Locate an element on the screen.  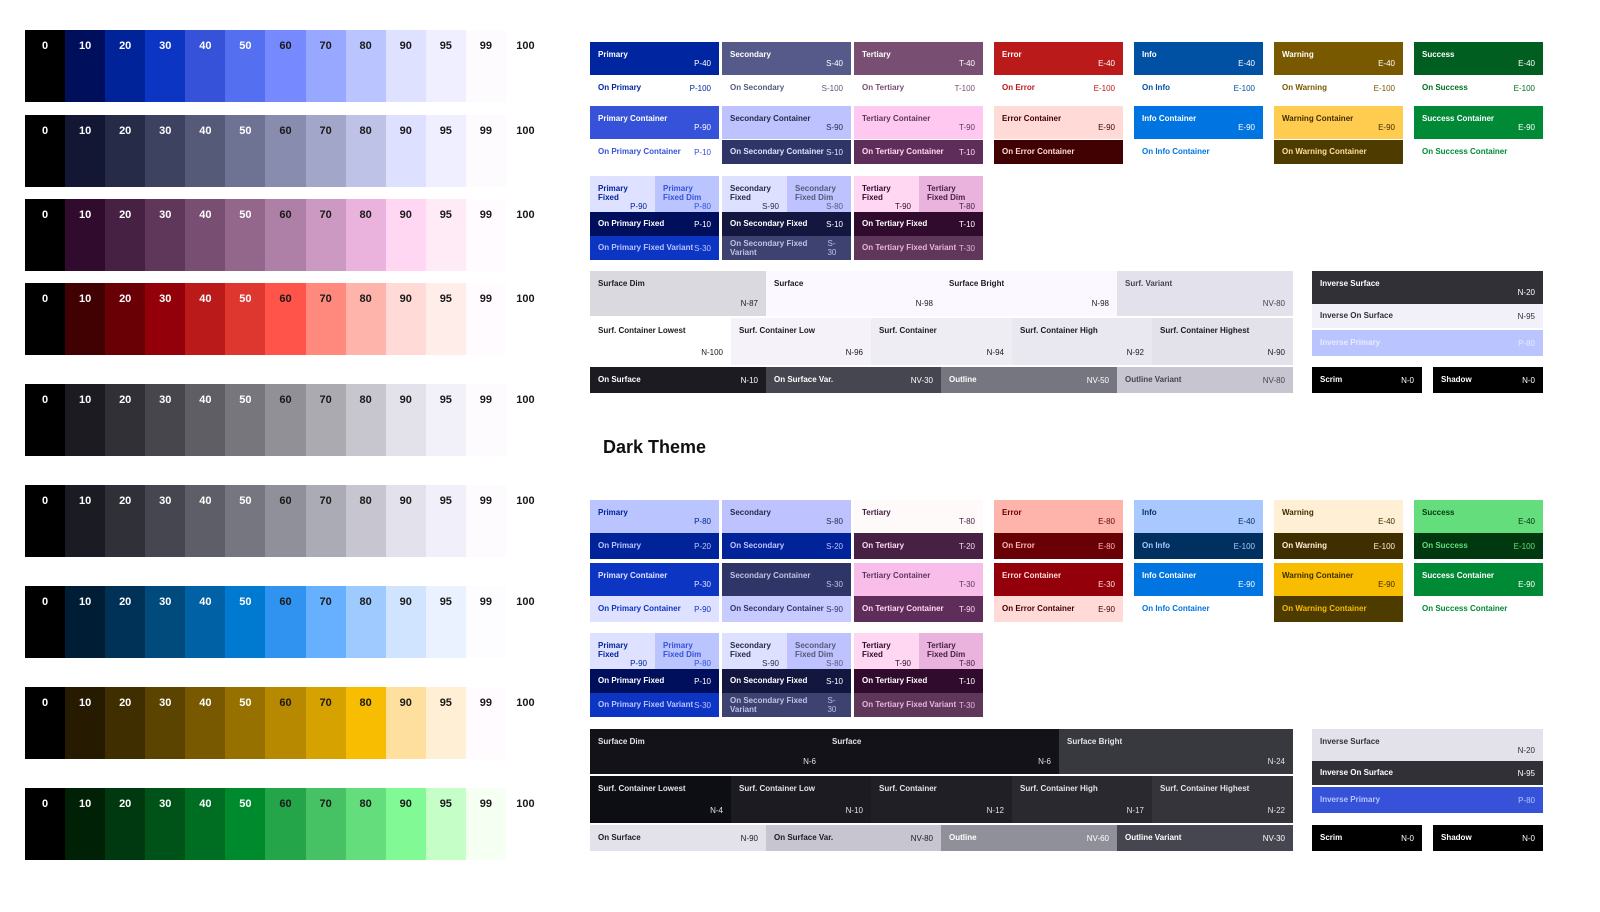
tone-swatch: 60 is located at coordinates (285, 723).